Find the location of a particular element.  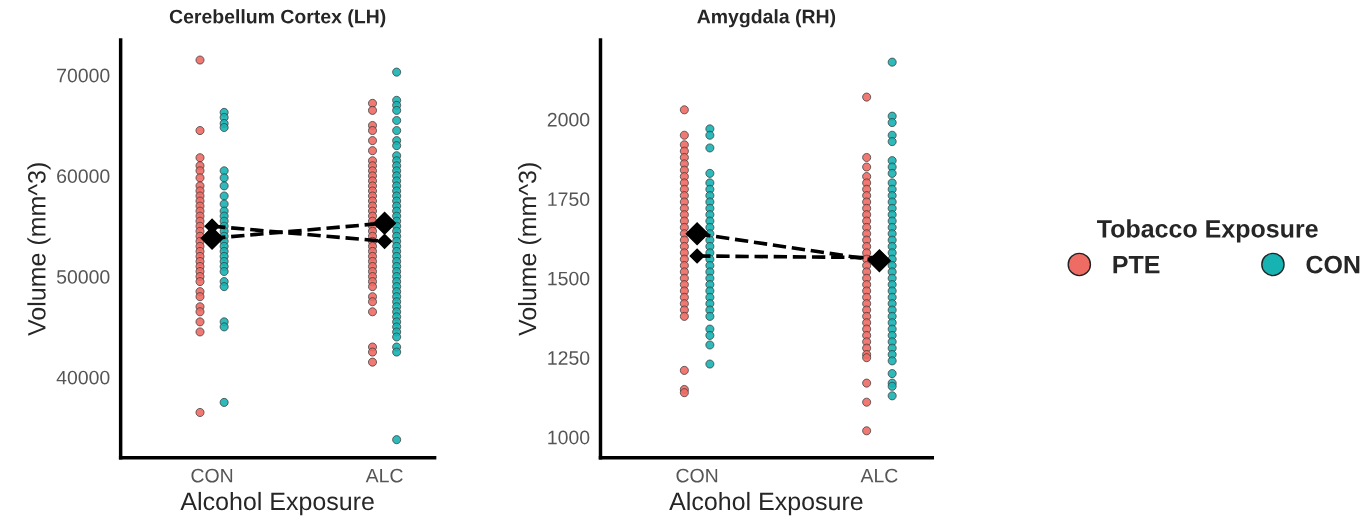

chart-title: Amygdala (RH) is located at coordinates (766, 18).